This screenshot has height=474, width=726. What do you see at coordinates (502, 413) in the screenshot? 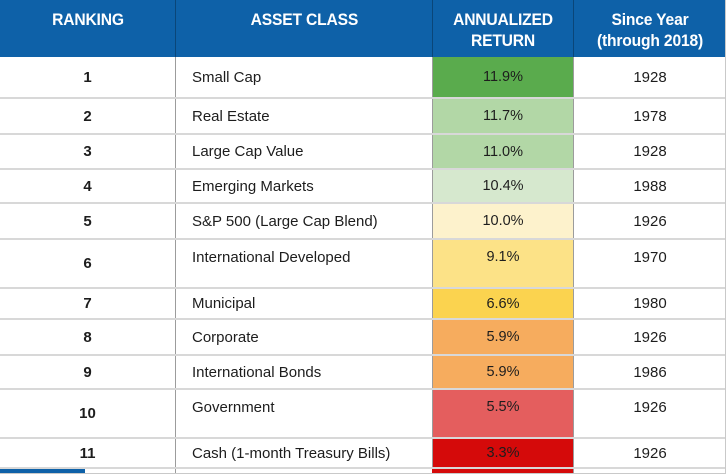
I see `return-cell: 5.5%` at bounding box center [502, 413].